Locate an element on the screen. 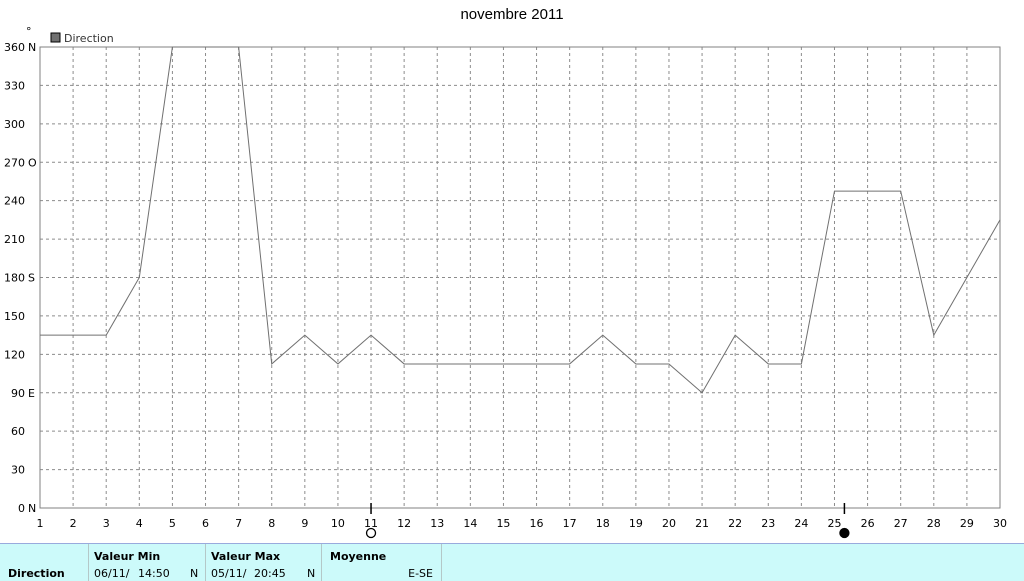 The height and width of the screenshot is (581, 1024). y-tick-label: 240 is located at coordinates (14, 201).